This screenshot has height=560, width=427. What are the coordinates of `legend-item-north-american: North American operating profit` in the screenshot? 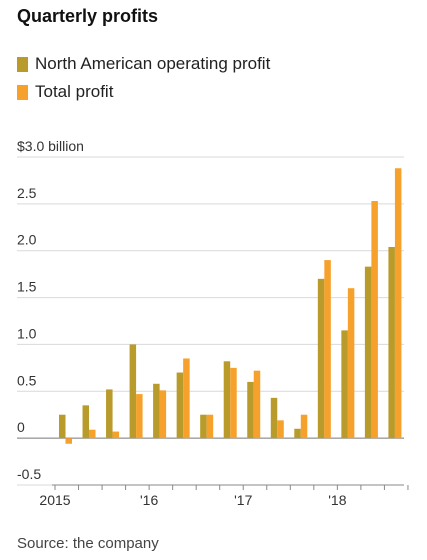 It's located at (143, 64).